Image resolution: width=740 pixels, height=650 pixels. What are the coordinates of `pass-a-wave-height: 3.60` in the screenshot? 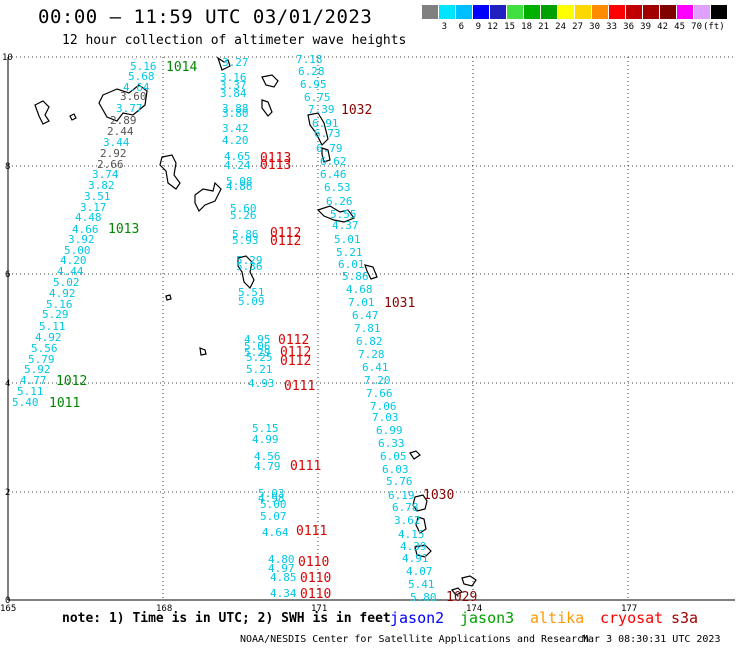 It's located at (133, 96).